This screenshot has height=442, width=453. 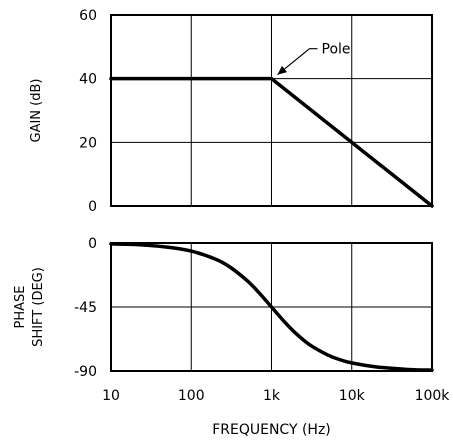 What do you see at coordinates (297, 62) in the screenshot?
I see `pole-annotation-leader` at bounding box center [297, 62].